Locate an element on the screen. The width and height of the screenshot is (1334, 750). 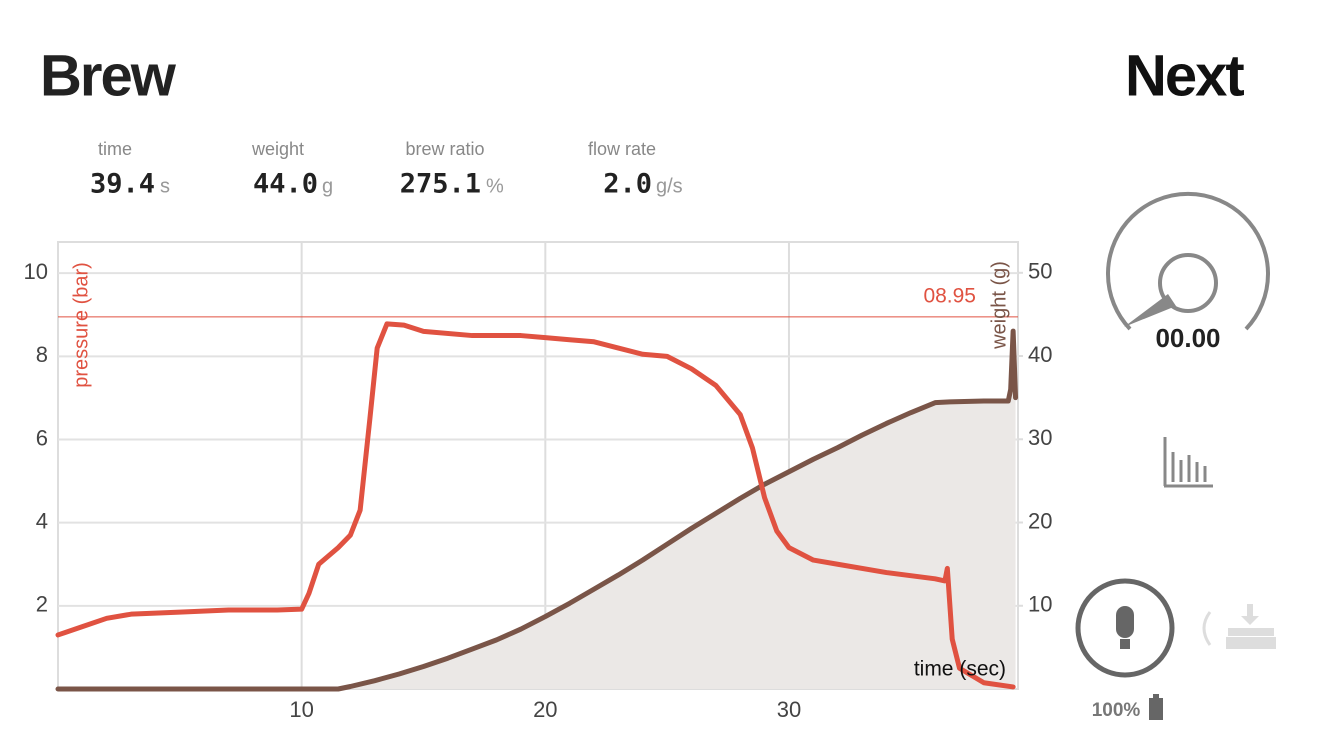
y-tick-label: 8 is located at coordinates (42, 354).